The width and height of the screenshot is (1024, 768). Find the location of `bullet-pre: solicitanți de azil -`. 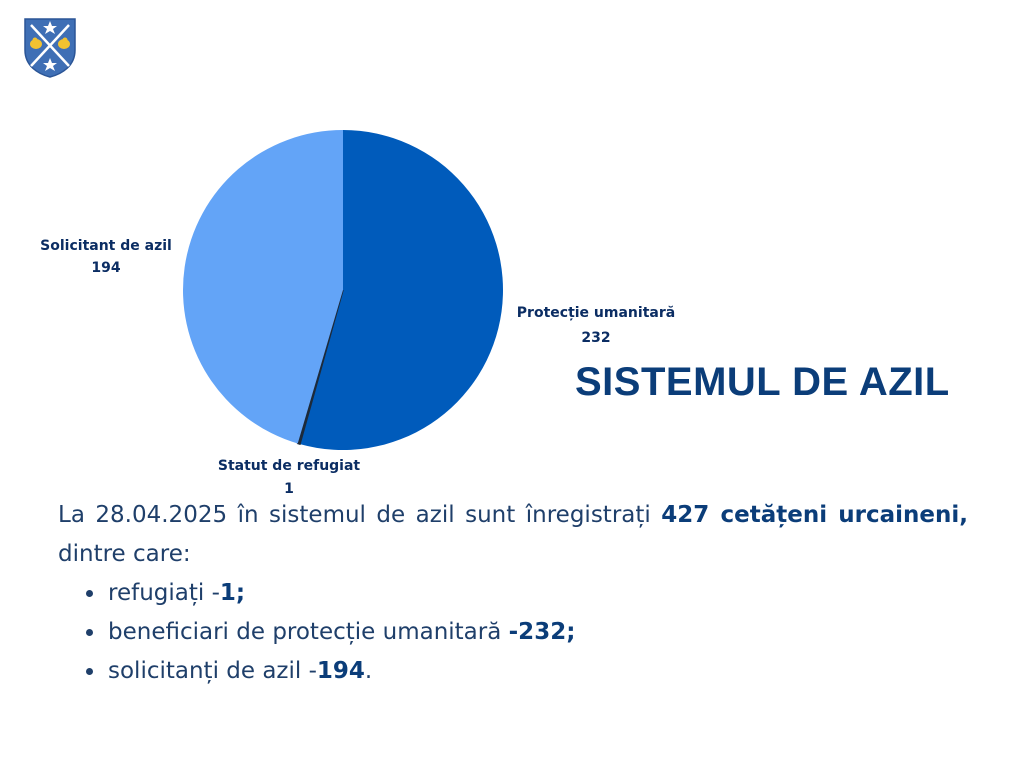

bullet-pre: solicitanți de azil - is located at coordinates (212, 671).